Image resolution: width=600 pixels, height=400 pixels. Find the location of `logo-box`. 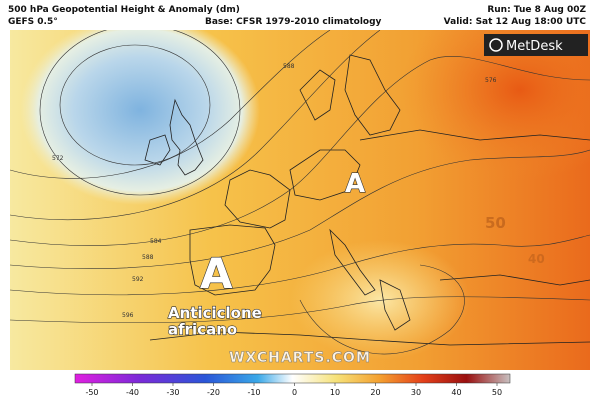

logo-box is located at coordinates (536, 45).